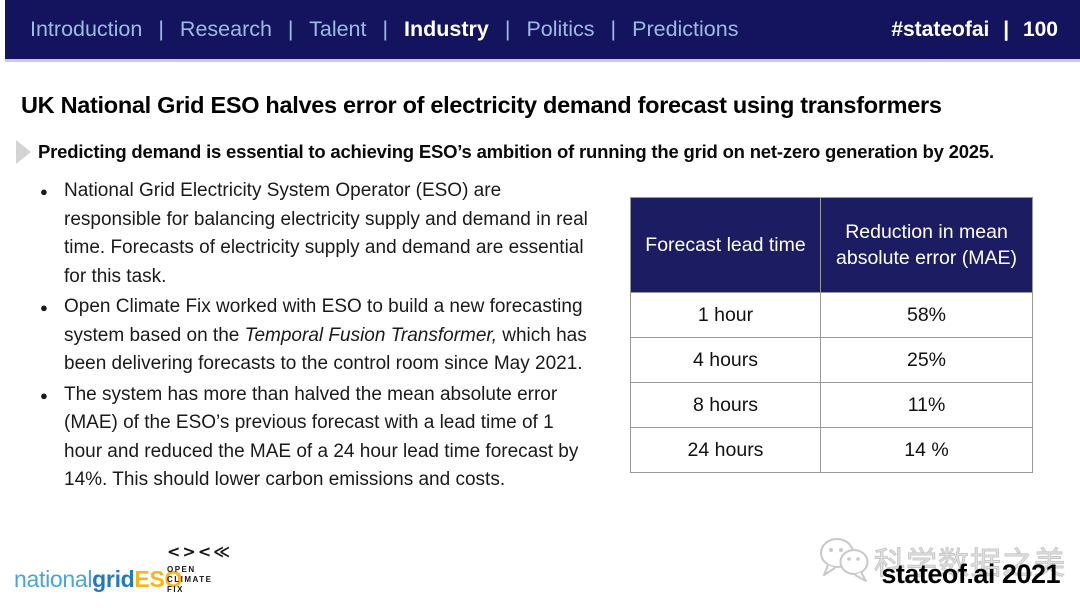 The width and height of the screenshot is (1080, 608). I want to click on table-row: 4 hours 25%, so click(831, 360).